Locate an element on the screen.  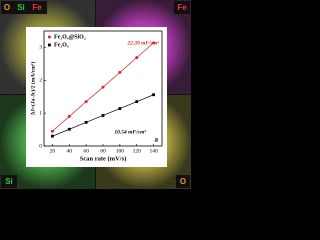
legend-label: Fe₃O₄ is located at coordinates (61, 45).